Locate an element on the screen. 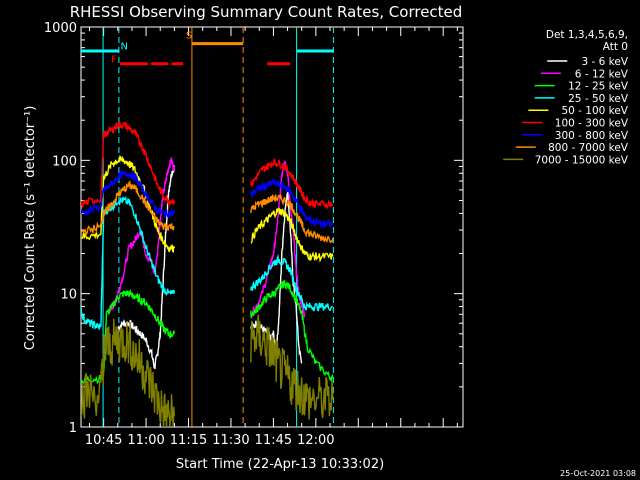  legend-entry-label: 3 - 6 keV is located at coordinates (604, 62).